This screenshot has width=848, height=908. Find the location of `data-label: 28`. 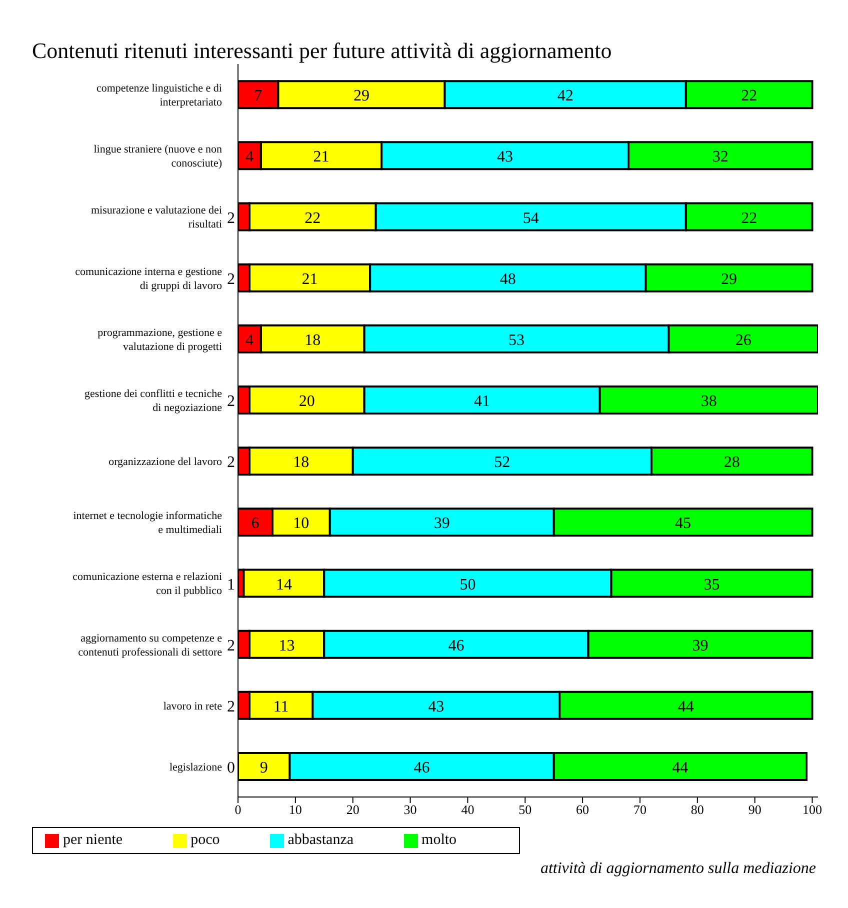

data-label: 28 is located at coordinates (732, 463).